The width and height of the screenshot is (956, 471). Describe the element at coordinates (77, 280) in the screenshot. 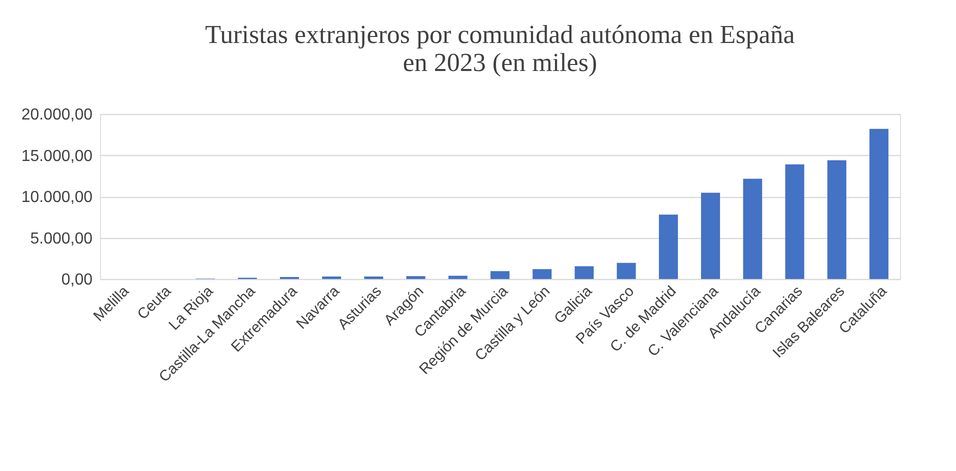

I see `y-tick-label: 0,00` at that location.